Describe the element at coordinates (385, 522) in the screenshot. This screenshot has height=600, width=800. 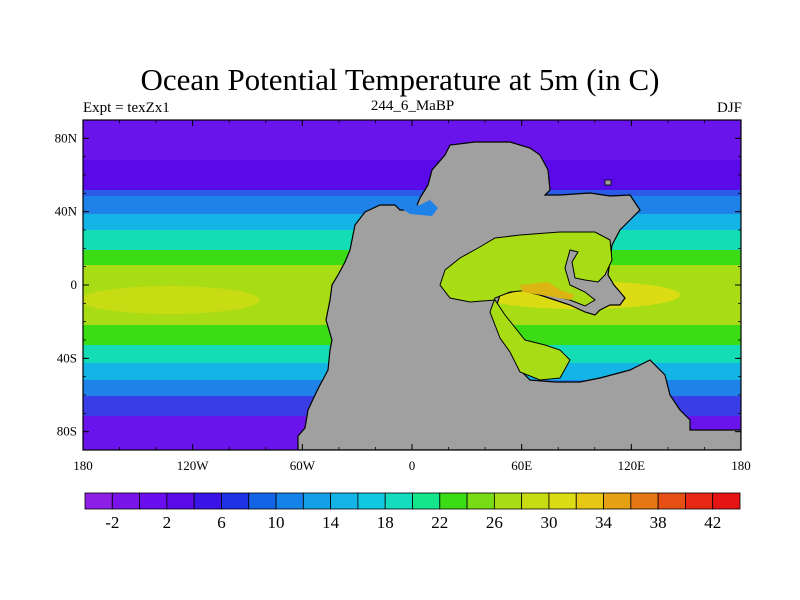
I see `colorbar-label: 18` at that location.